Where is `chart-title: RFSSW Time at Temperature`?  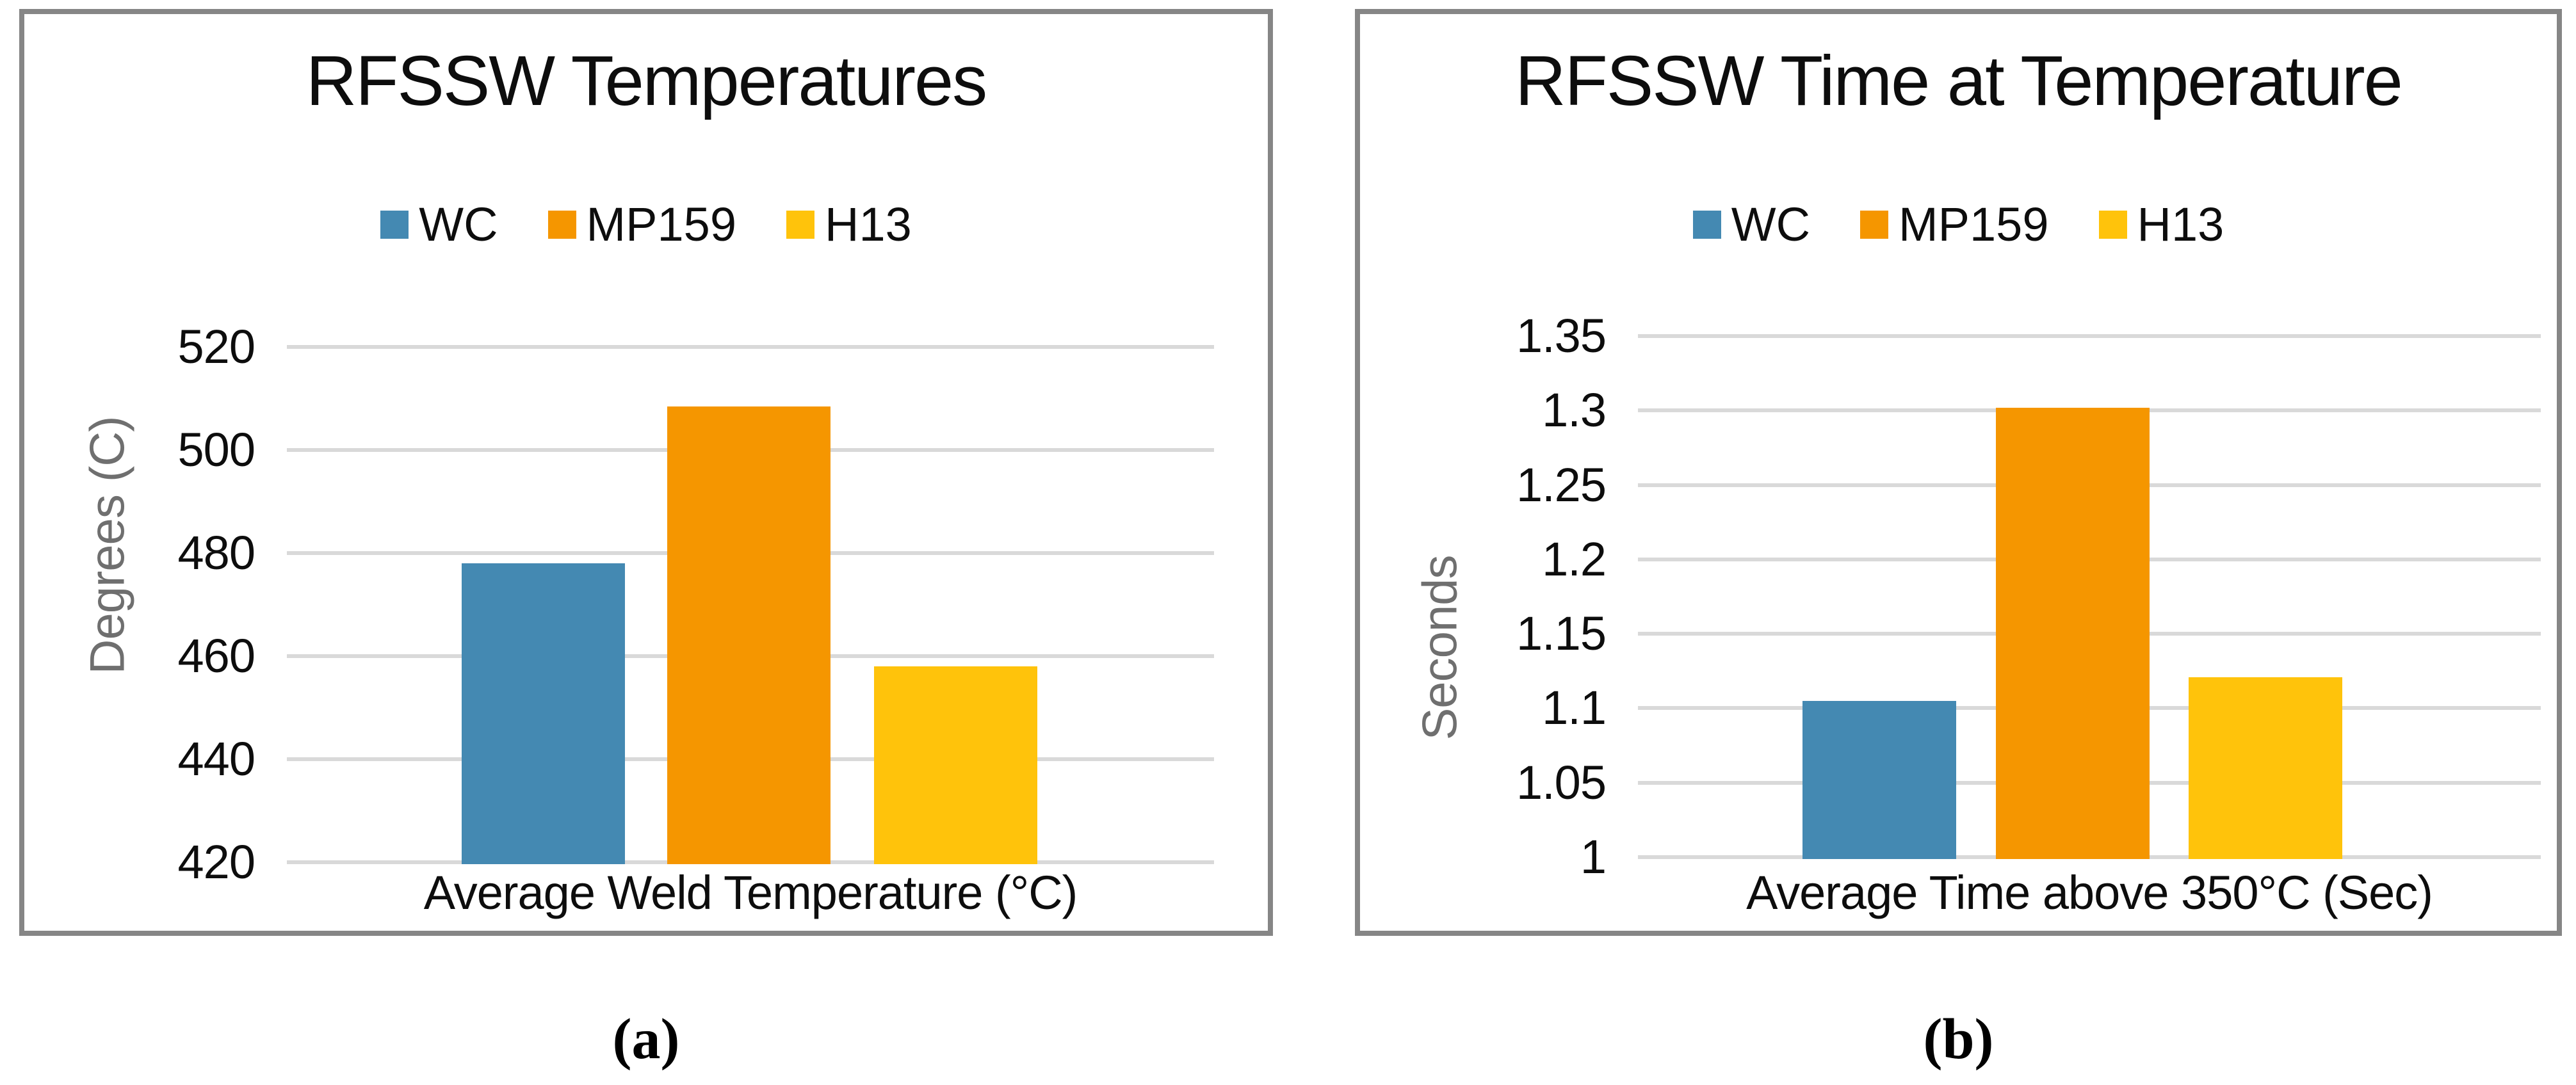
chart-title: RFSSW Time at Temperature is located at coordinates (1959, 81).